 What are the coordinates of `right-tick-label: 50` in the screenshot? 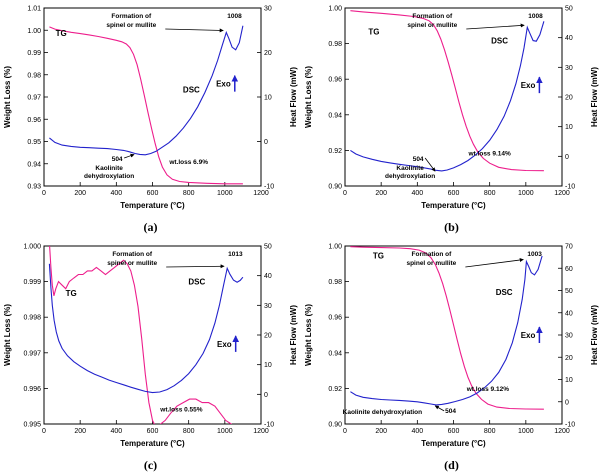 It's located at (569, 291).